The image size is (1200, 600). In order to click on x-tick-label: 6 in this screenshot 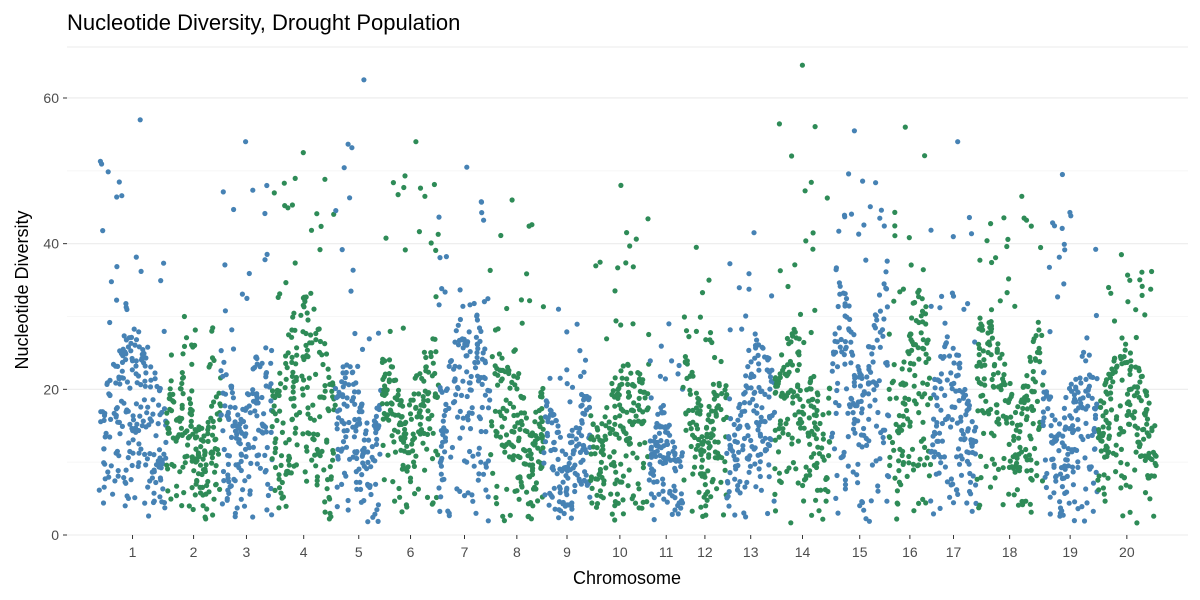, I will do `click(411, 552)`.